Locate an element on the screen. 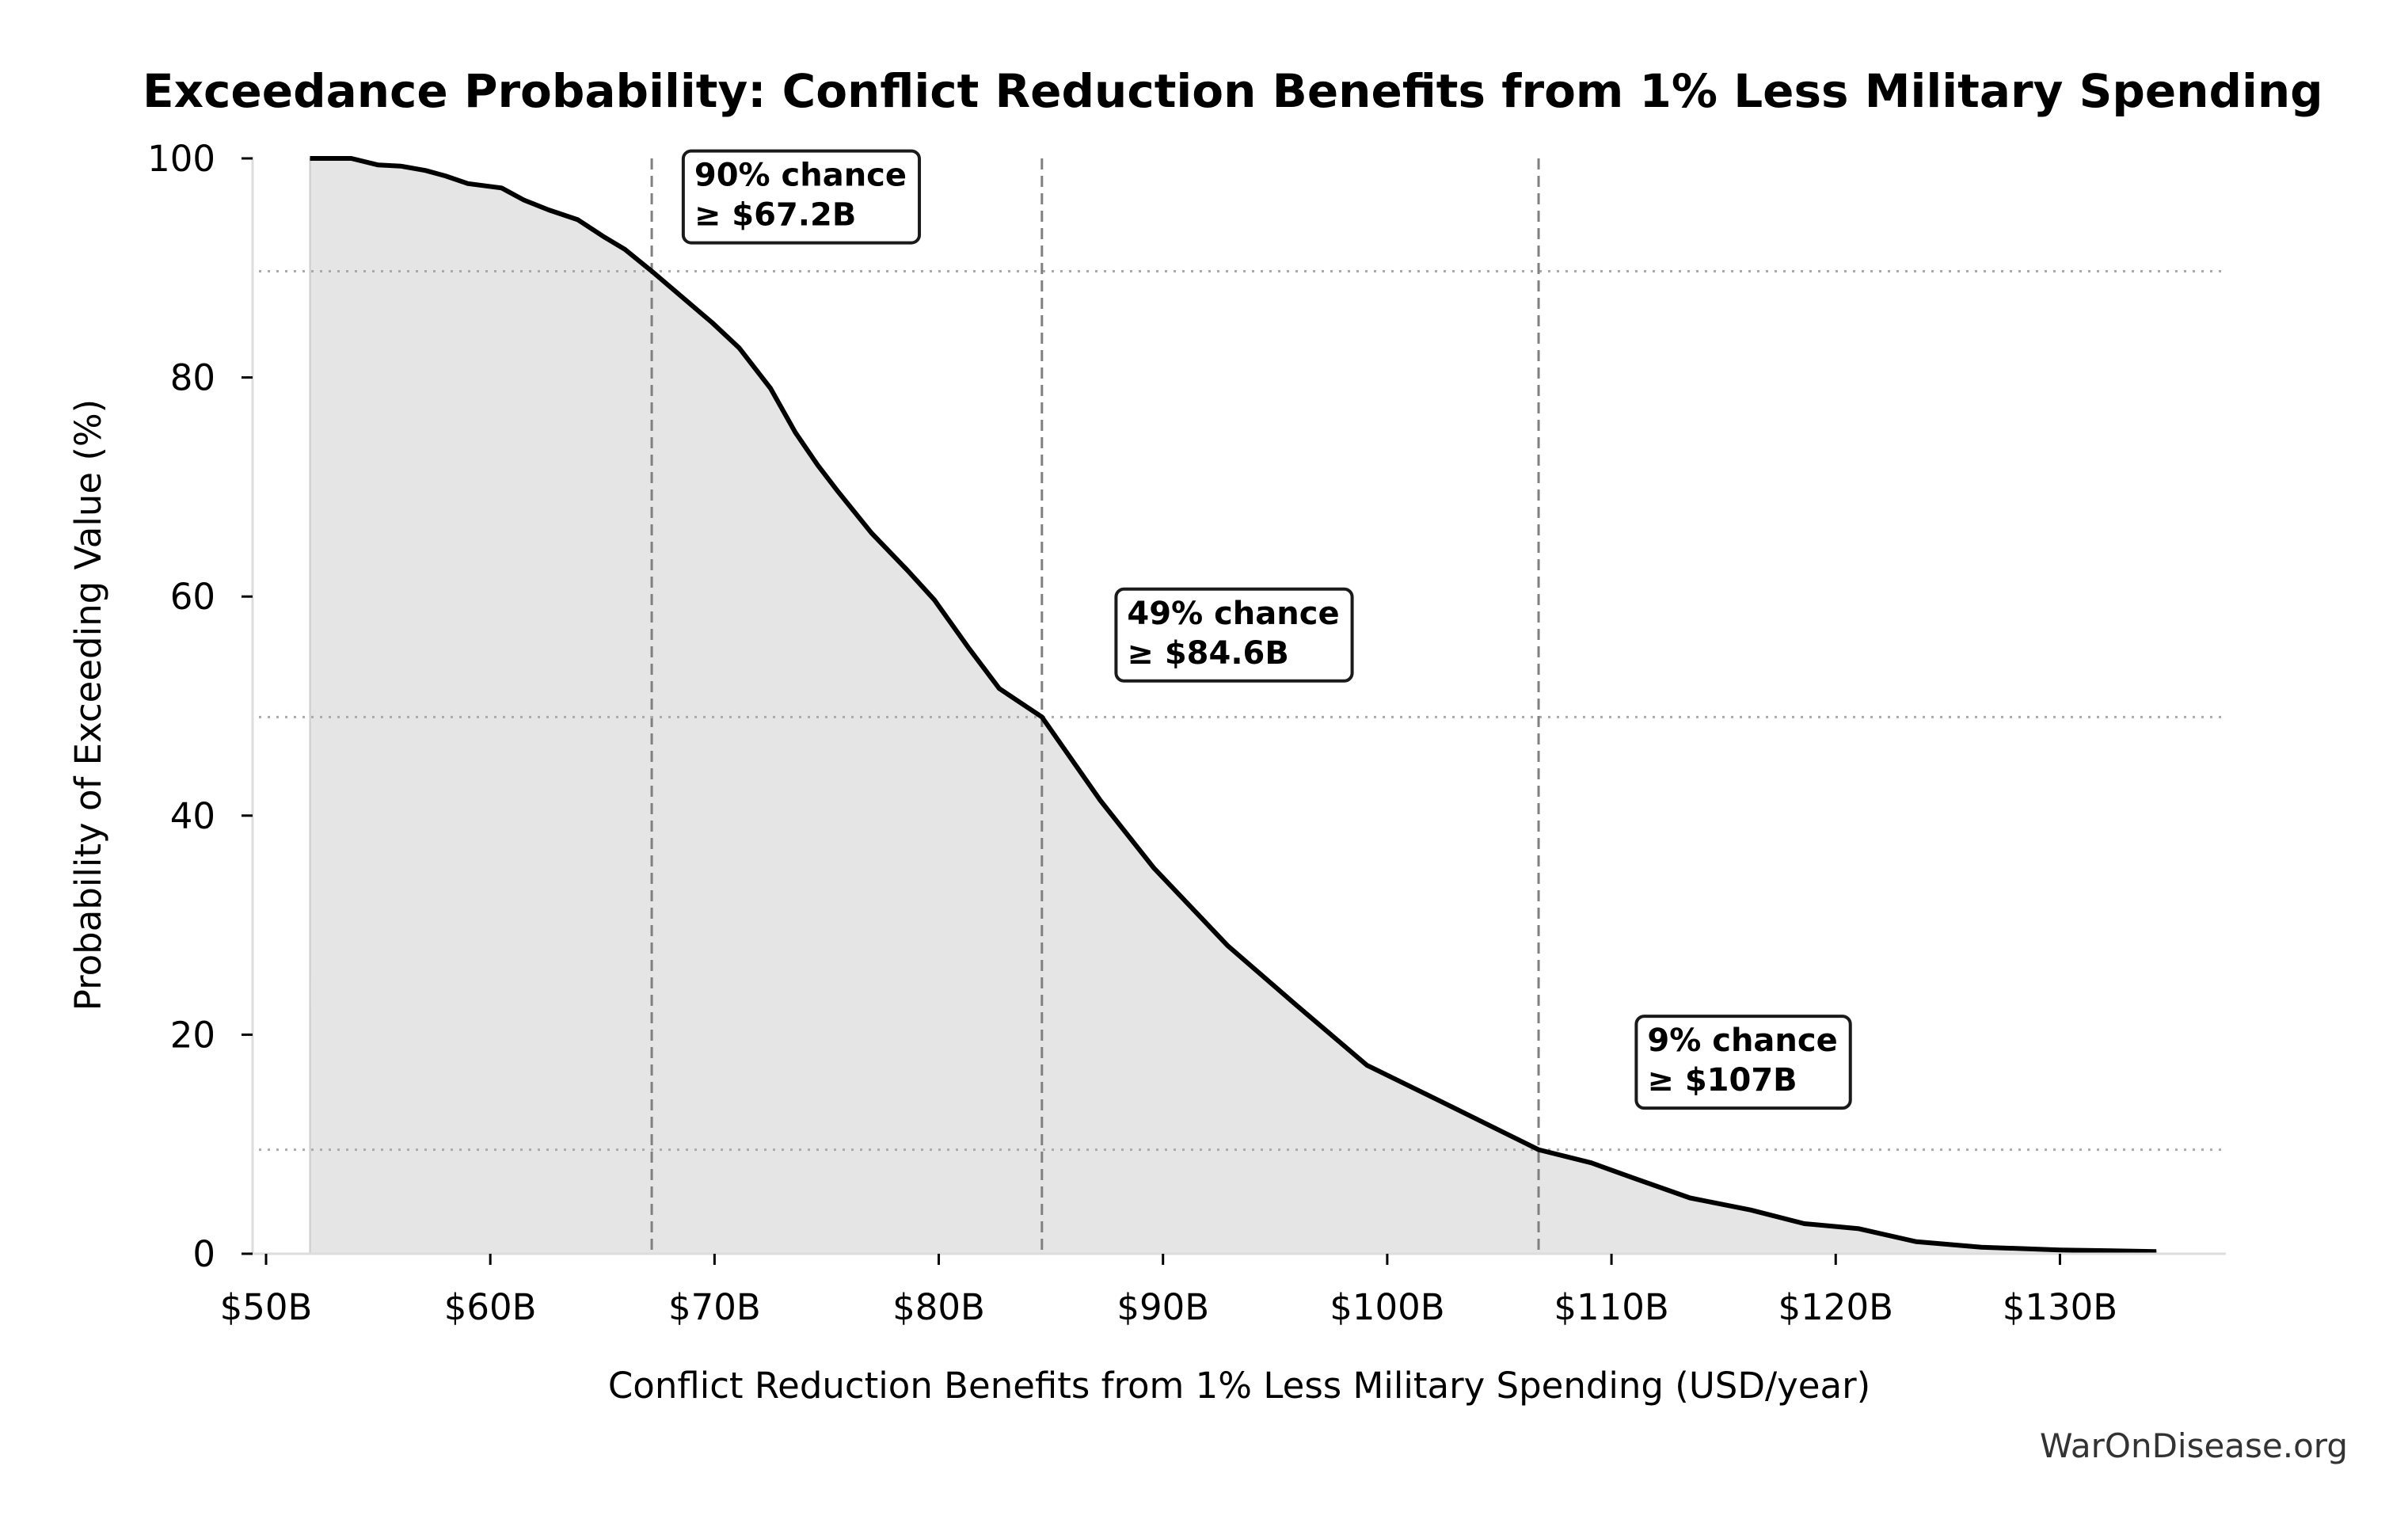 This screenshot has height=1527, width=2408. y-axis-ticks: 0 20 40 60 80 100 is located at coordinates (200, 706).